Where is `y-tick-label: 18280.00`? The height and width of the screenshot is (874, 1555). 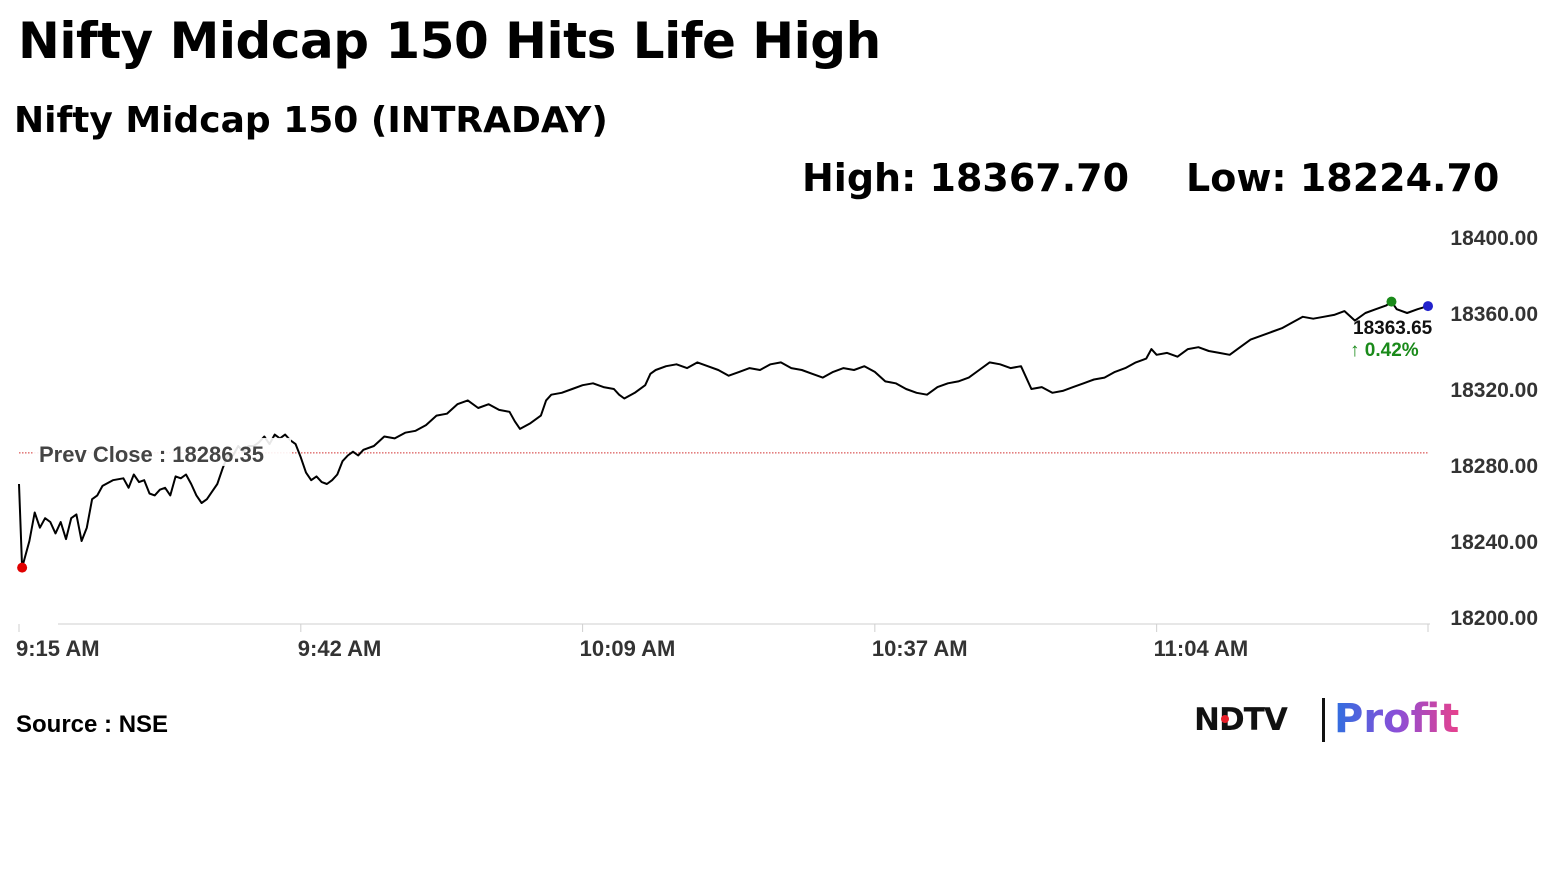 y-tick-label: 18280.00 is located at coordinates (1494, 466).